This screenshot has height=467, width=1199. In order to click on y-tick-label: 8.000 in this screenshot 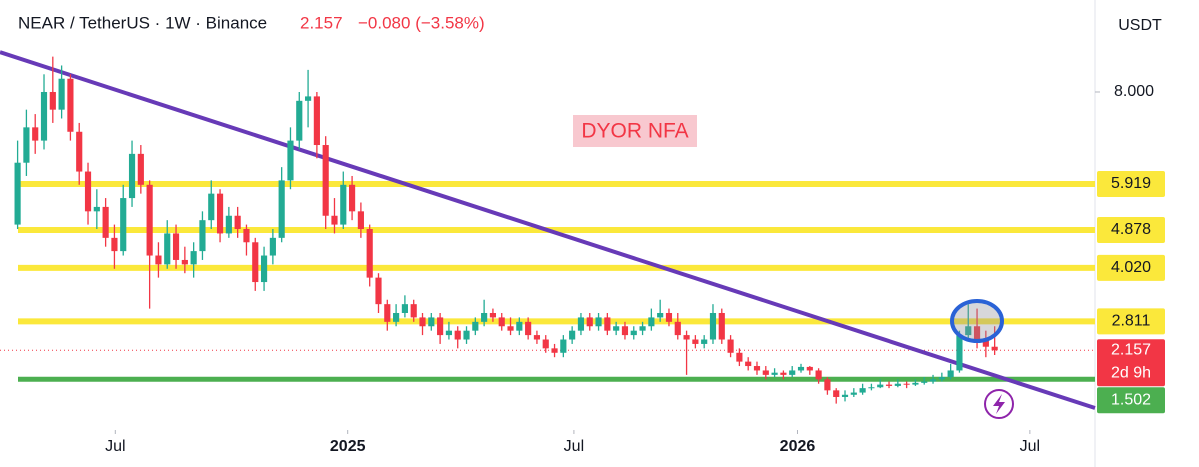, I will do `click(1134, 91)`.